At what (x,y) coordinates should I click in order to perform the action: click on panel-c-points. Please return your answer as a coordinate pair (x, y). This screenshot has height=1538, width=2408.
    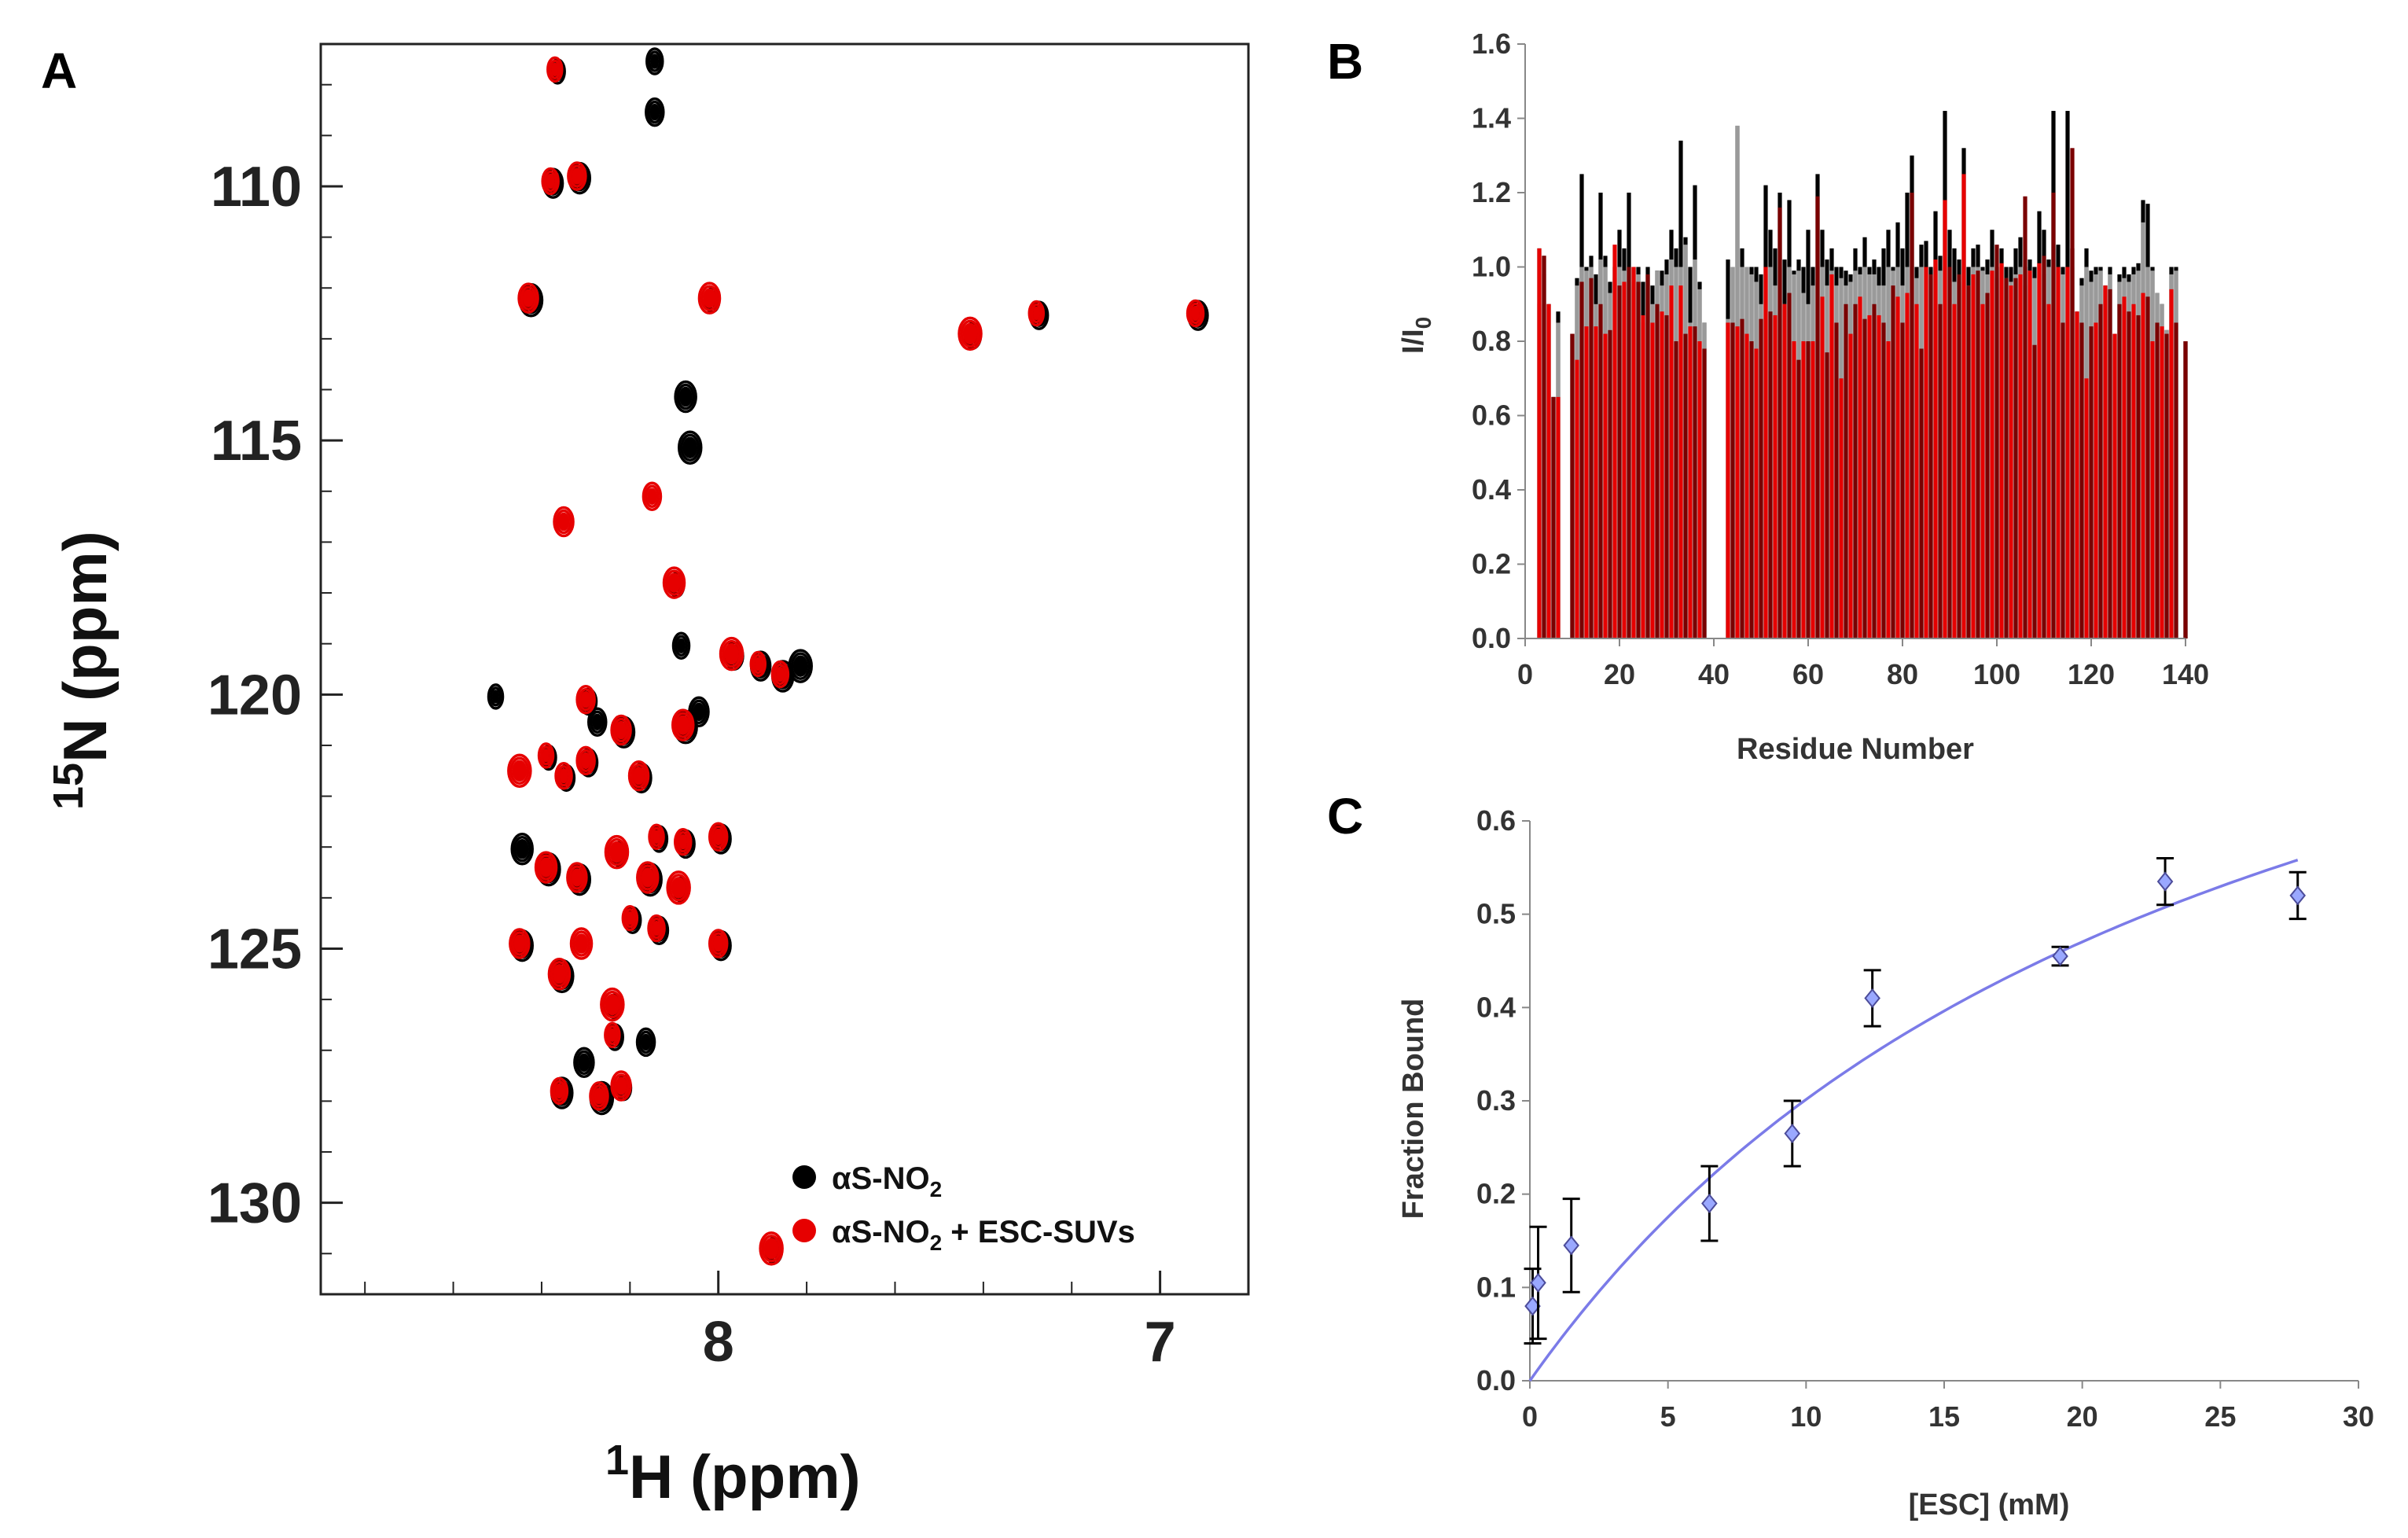
    Looking at the image, I should click on (1916, 1100).